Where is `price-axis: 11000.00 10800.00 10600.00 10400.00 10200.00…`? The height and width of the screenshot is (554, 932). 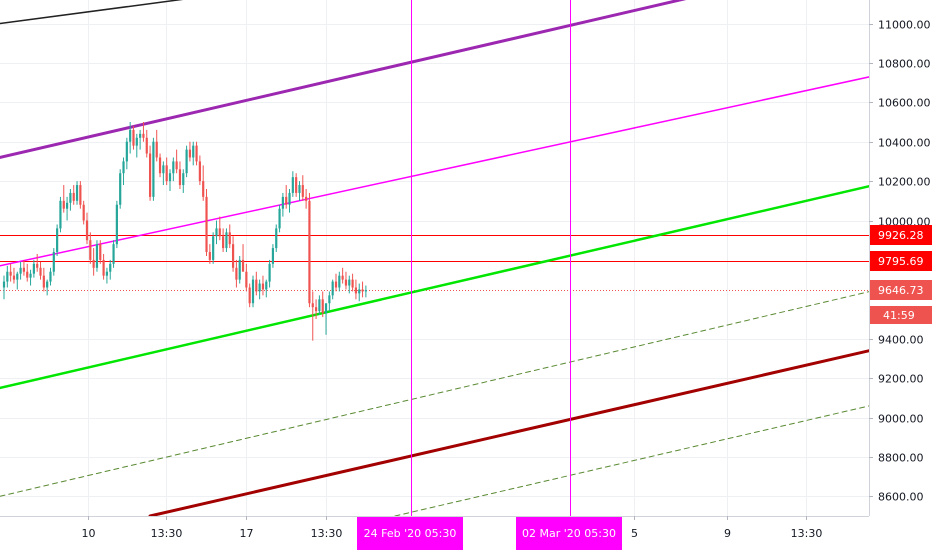
price-axis: 11000.00 10800.00 10600.00 10400.00 10200.00… is located at coordinates (900, 261).